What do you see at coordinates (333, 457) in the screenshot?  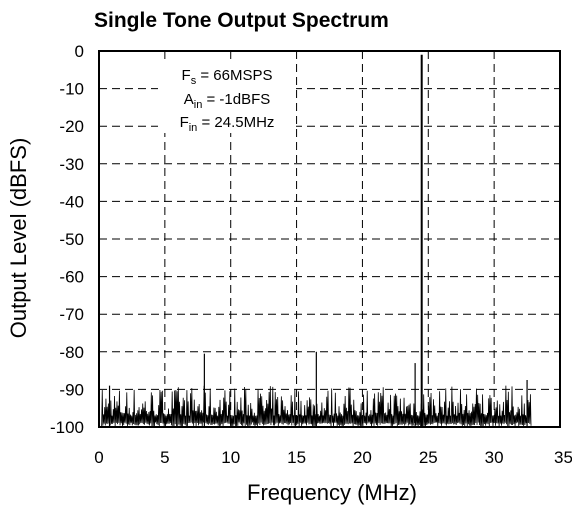 I see `x-tick-labels: 0 5 10 15 20 25 30 35` at bounding box center [333, 457].